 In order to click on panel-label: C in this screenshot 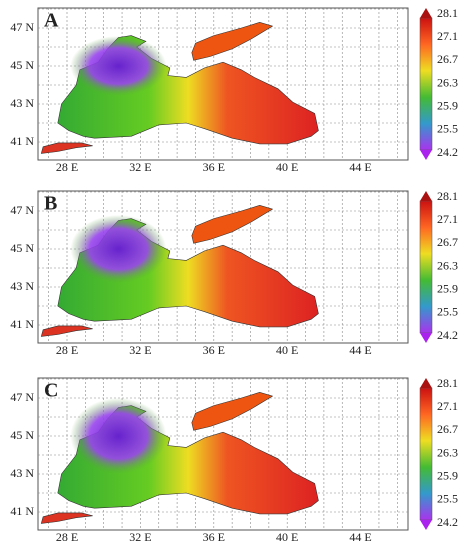, I will do `click(51, 391)`.